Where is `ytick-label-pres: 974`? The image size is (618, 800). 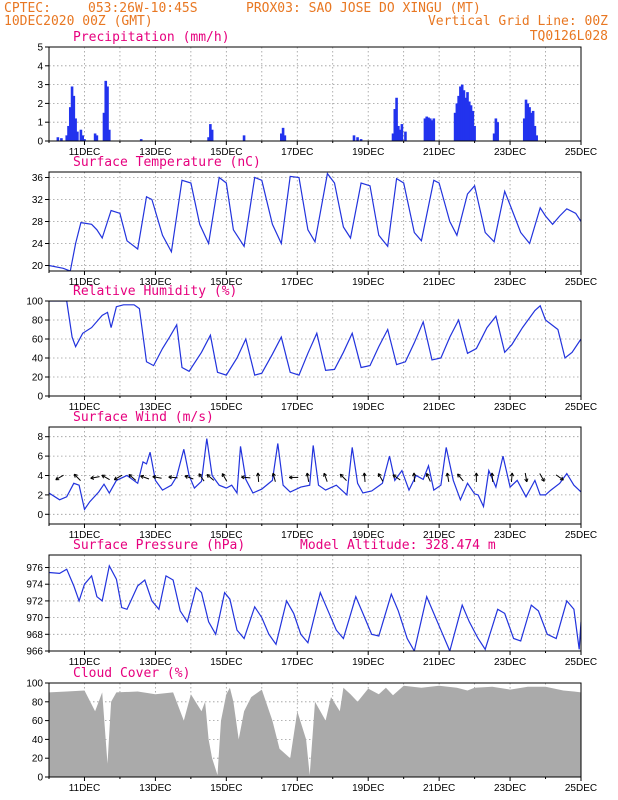
ytick-label-pres: 974 is located at coordinates (34, 585).